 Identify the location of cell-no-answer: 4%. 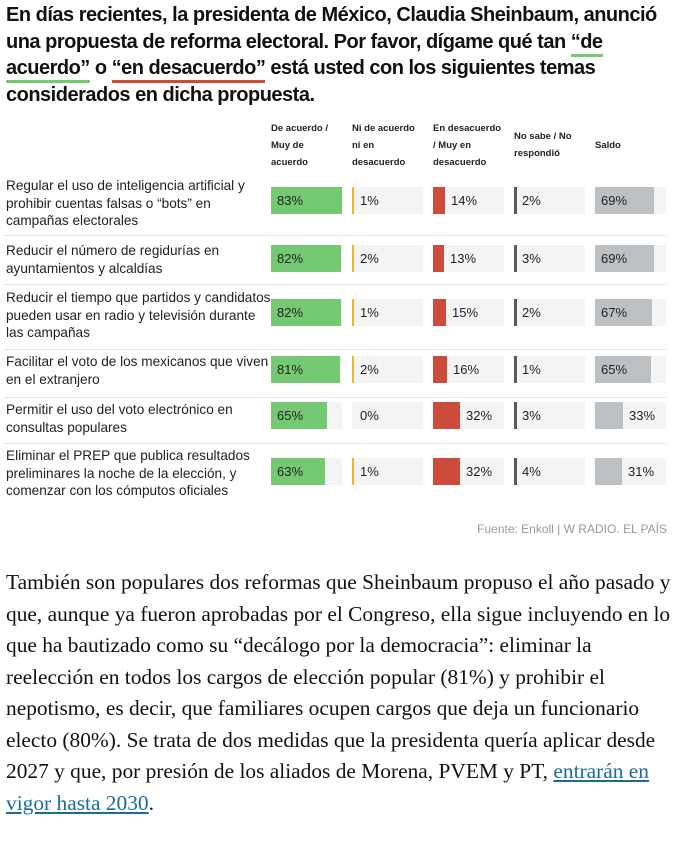
(549, 471).